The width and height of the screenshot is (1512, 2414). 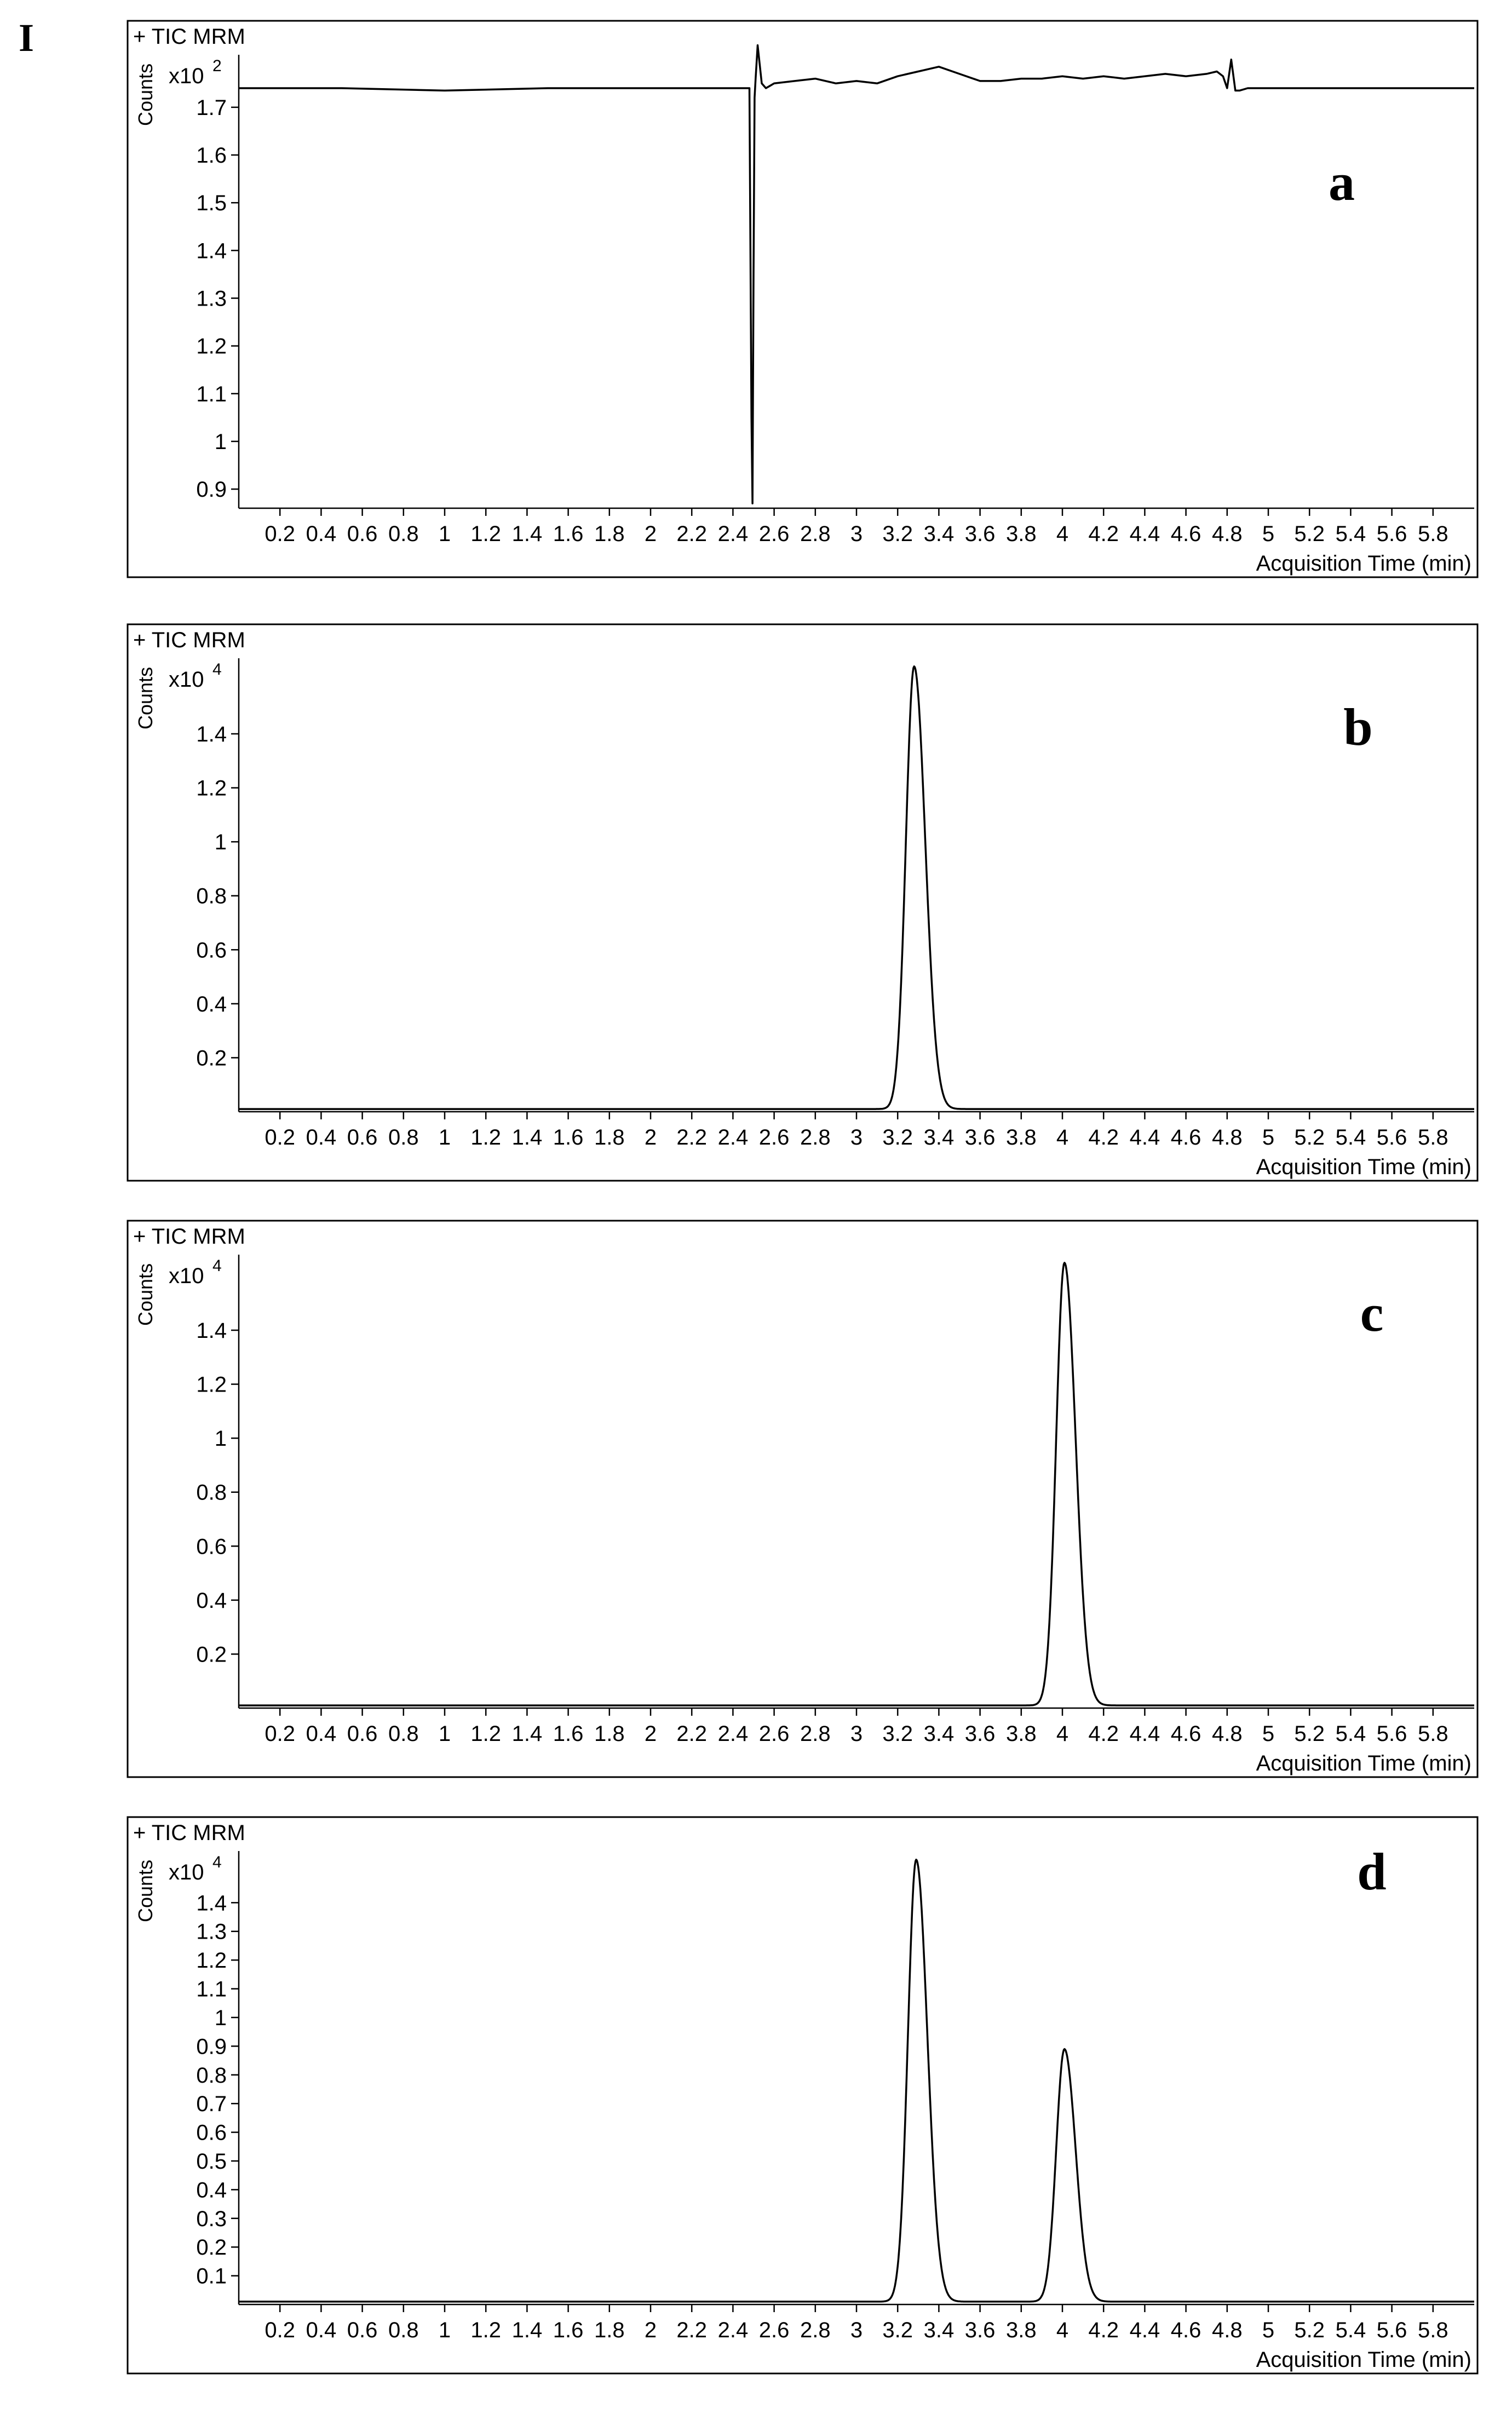 I want to click on panel-letter: c, so click(x=1372, y=1313).